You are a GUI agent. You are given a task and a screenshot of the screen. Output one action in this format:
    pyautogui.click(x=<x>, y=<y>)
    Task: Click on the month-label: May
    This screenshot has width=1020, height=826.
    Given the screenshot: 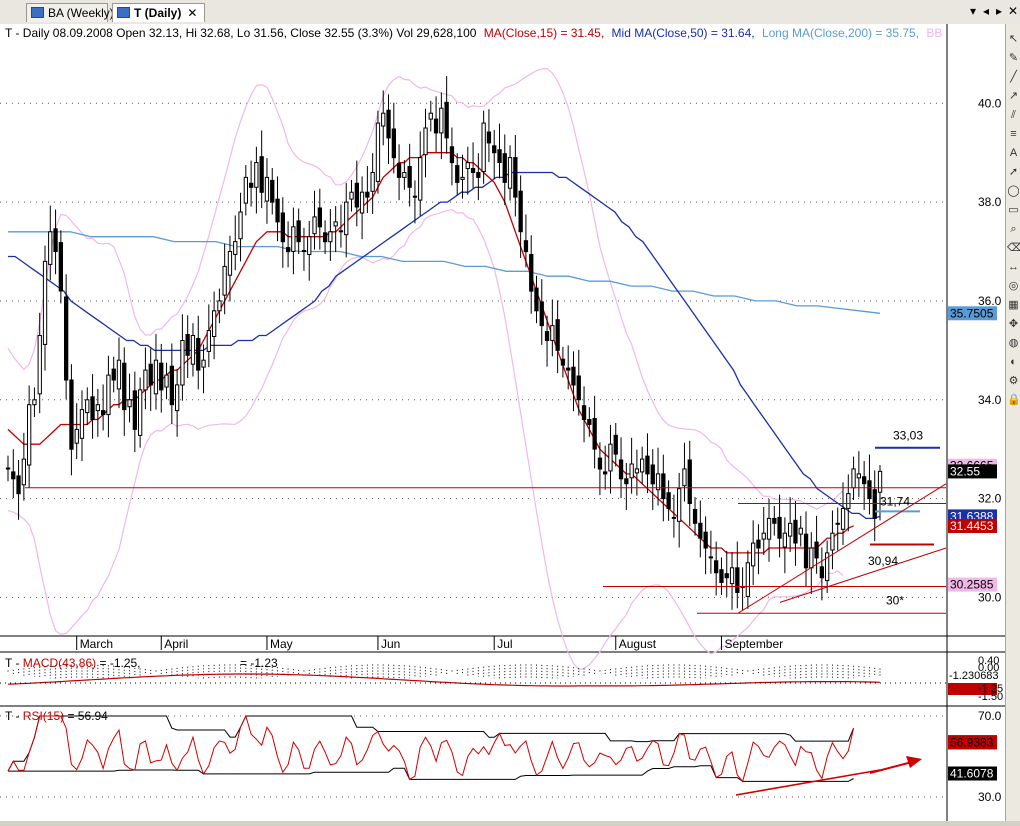 What is the action you would take?
    pyautogui.click(x=281, y=644)
    